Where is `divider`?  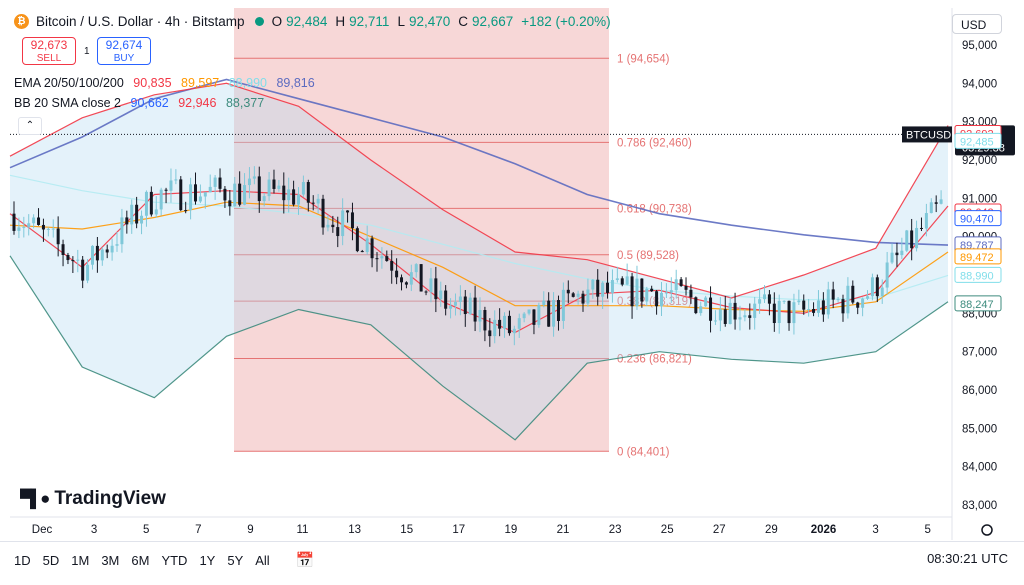
divider is located at coordinates (512, 541).